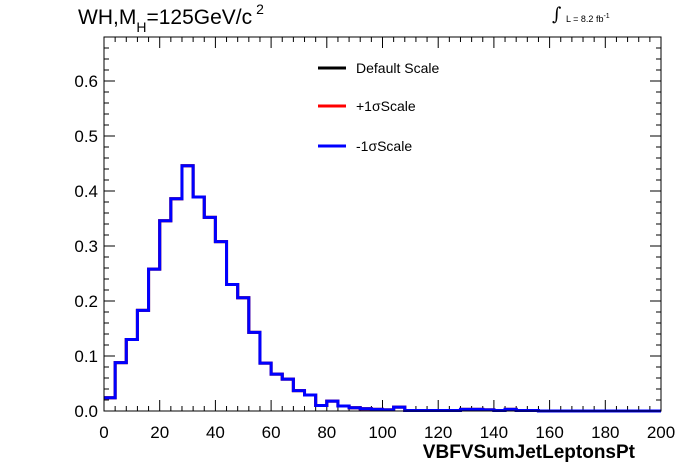 The width and height of the screenshot is (696, 472). I want to click on x-tick-label: 40, so click(215, 432).